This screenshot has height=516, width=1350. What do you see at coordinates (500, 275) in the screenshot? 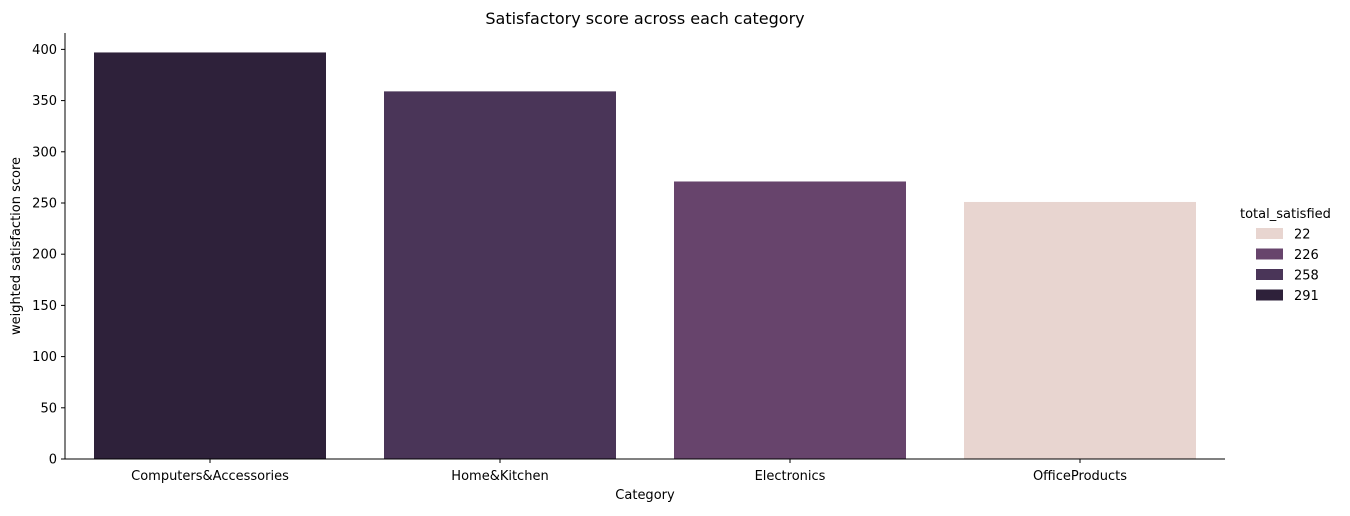
I see `bar-home-kitchen` at bounding box center [500, 275].